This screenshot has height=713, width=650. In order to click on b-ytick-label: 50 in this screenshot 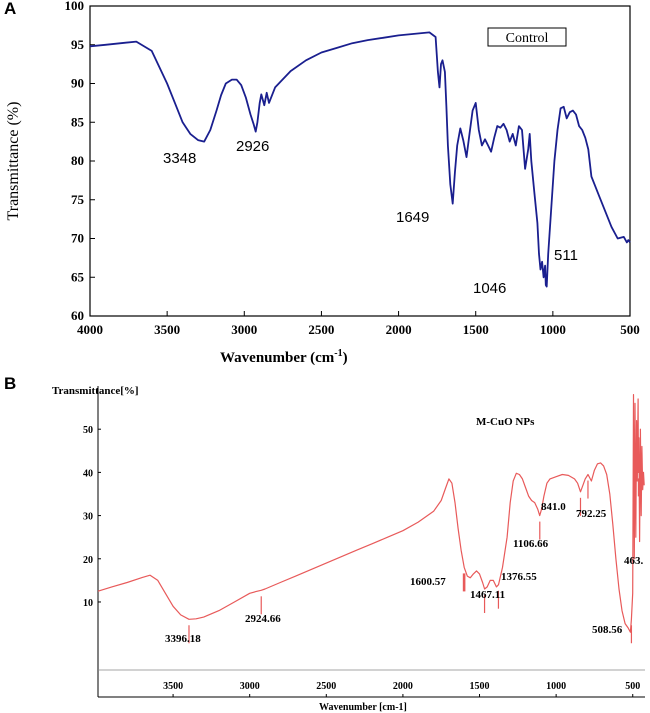, I will do `click(88, 430)`.